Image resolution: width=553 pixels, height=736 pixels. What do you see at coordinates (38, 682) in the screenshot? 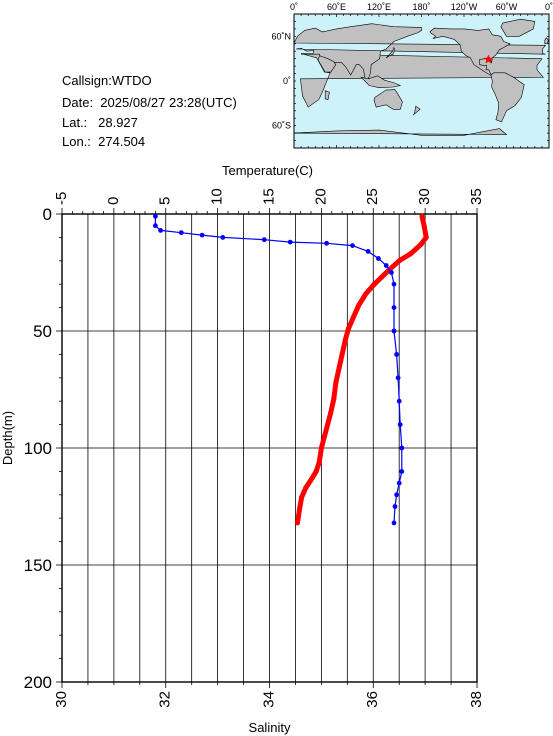
I see `depth-tick-label: 200` at bounding box center [38, 682].